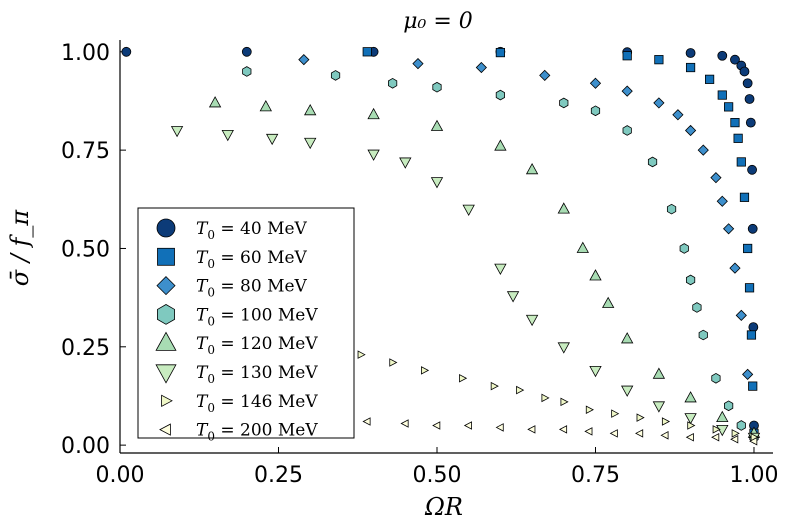 The height and width of the screenshot is (526, 789). What do you see at coordinates (257, 432) in the screenshot?
I see `legend-label: T0 = 200 MeV` at bounding box center [257, 432].